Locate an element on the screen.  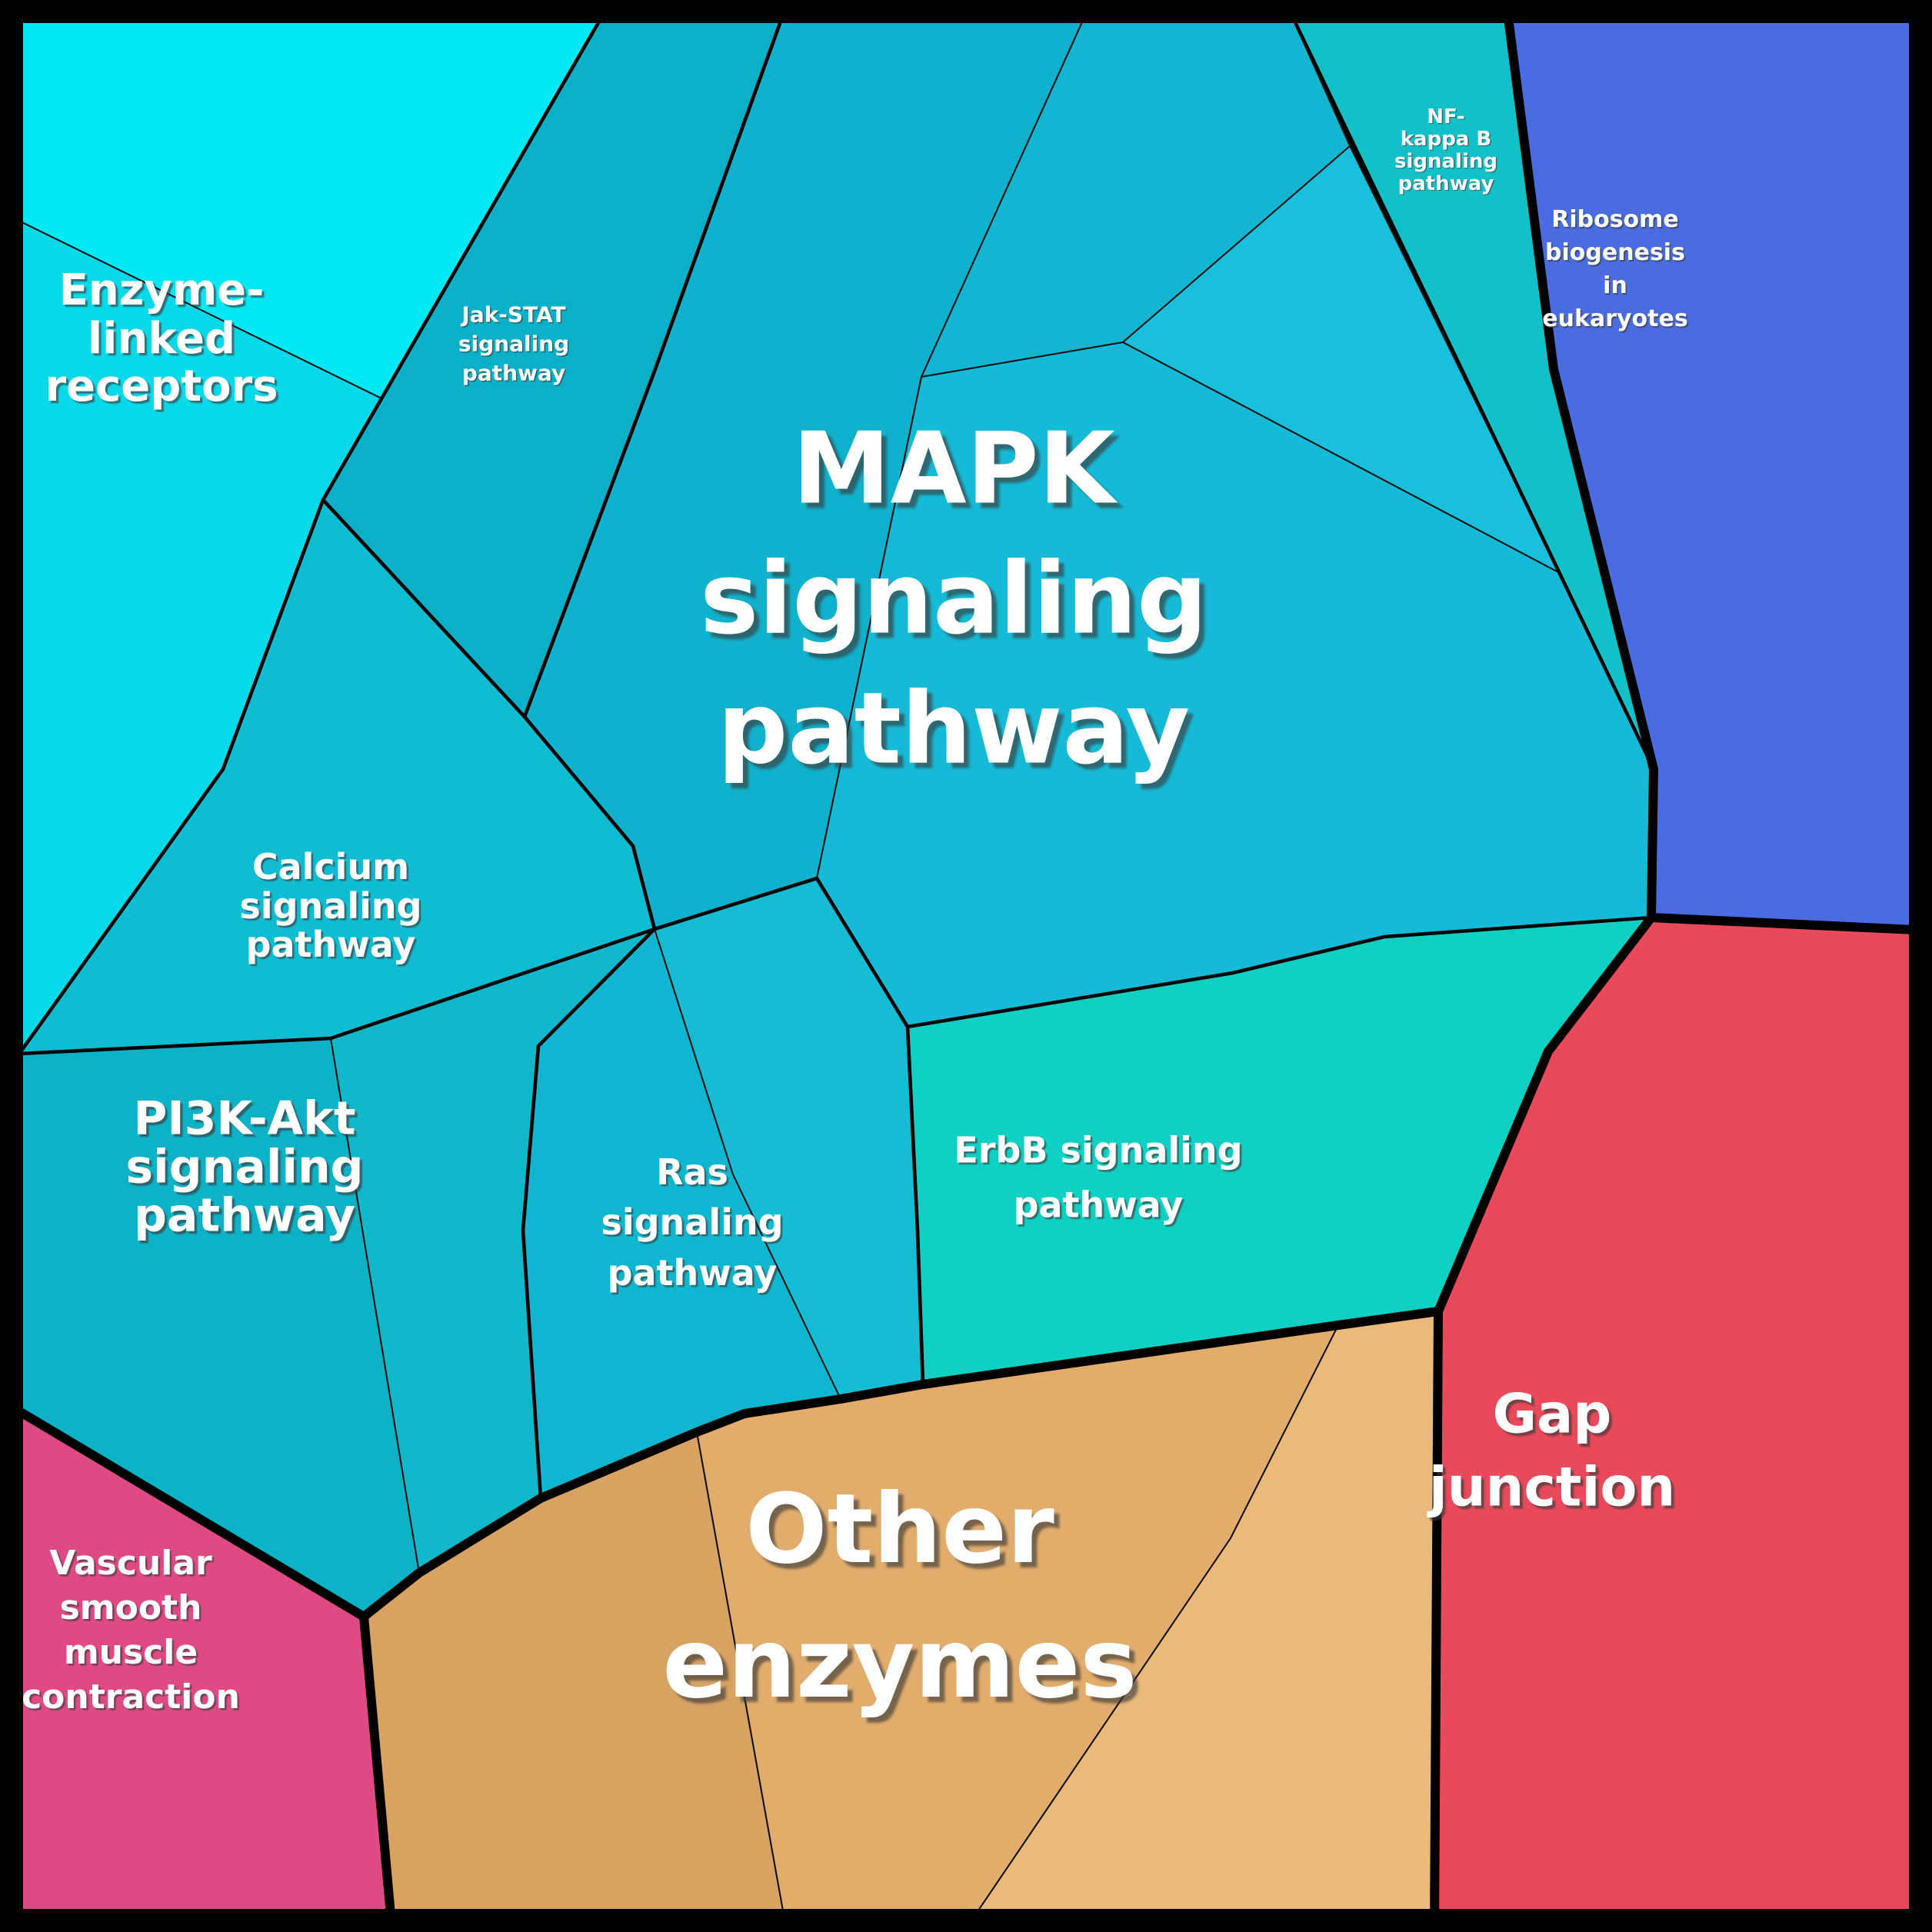
label-pi3k-akt-signaling-pathway: PI3K-Akt signaling pathway is located at coordinates (244, 1167).